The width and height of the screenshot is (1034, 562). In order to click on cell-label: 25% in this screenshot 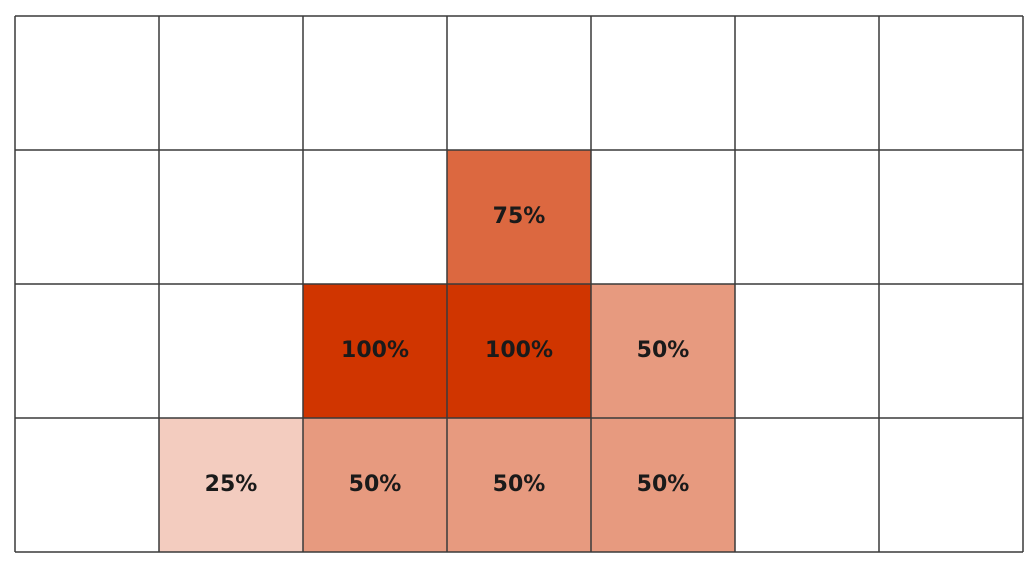, I will do `click(231, 484)`.